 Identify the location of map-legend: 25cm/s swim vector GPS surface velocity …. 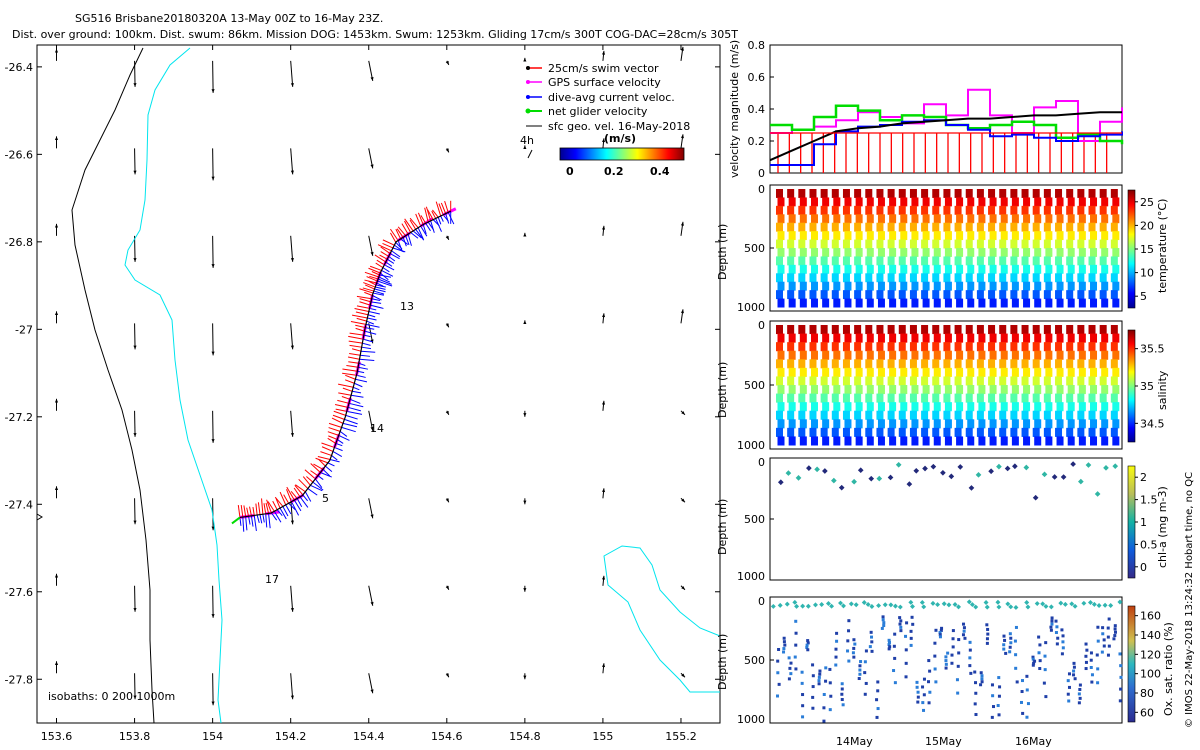
(605, 120).